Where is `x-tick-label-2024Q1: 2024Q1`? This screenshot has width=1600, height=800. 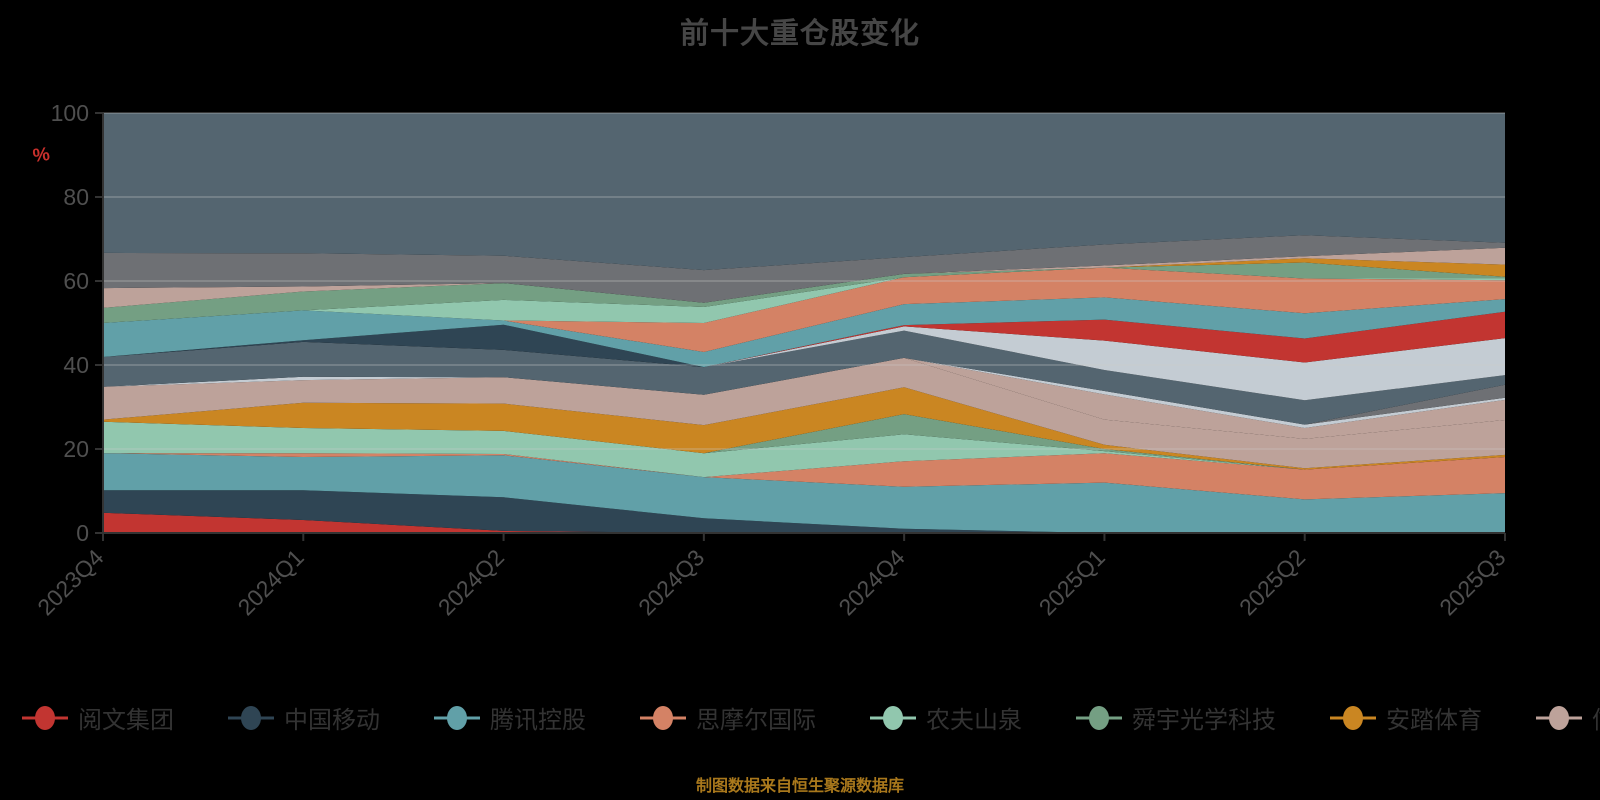
x-tick-label-2024Q1: 2024Q1 is located at coordinates (271, 582).